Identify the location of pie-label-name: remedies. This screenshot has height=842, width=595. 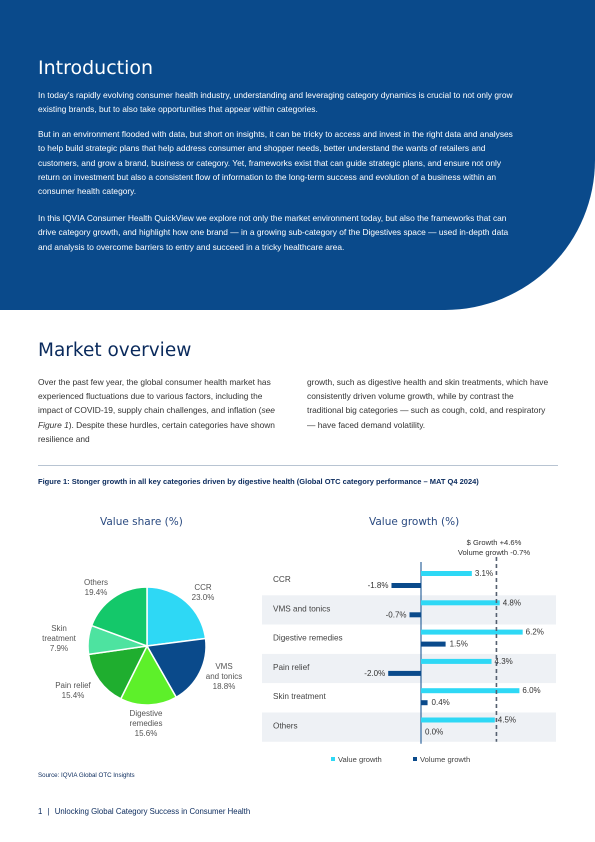
(146, 723).